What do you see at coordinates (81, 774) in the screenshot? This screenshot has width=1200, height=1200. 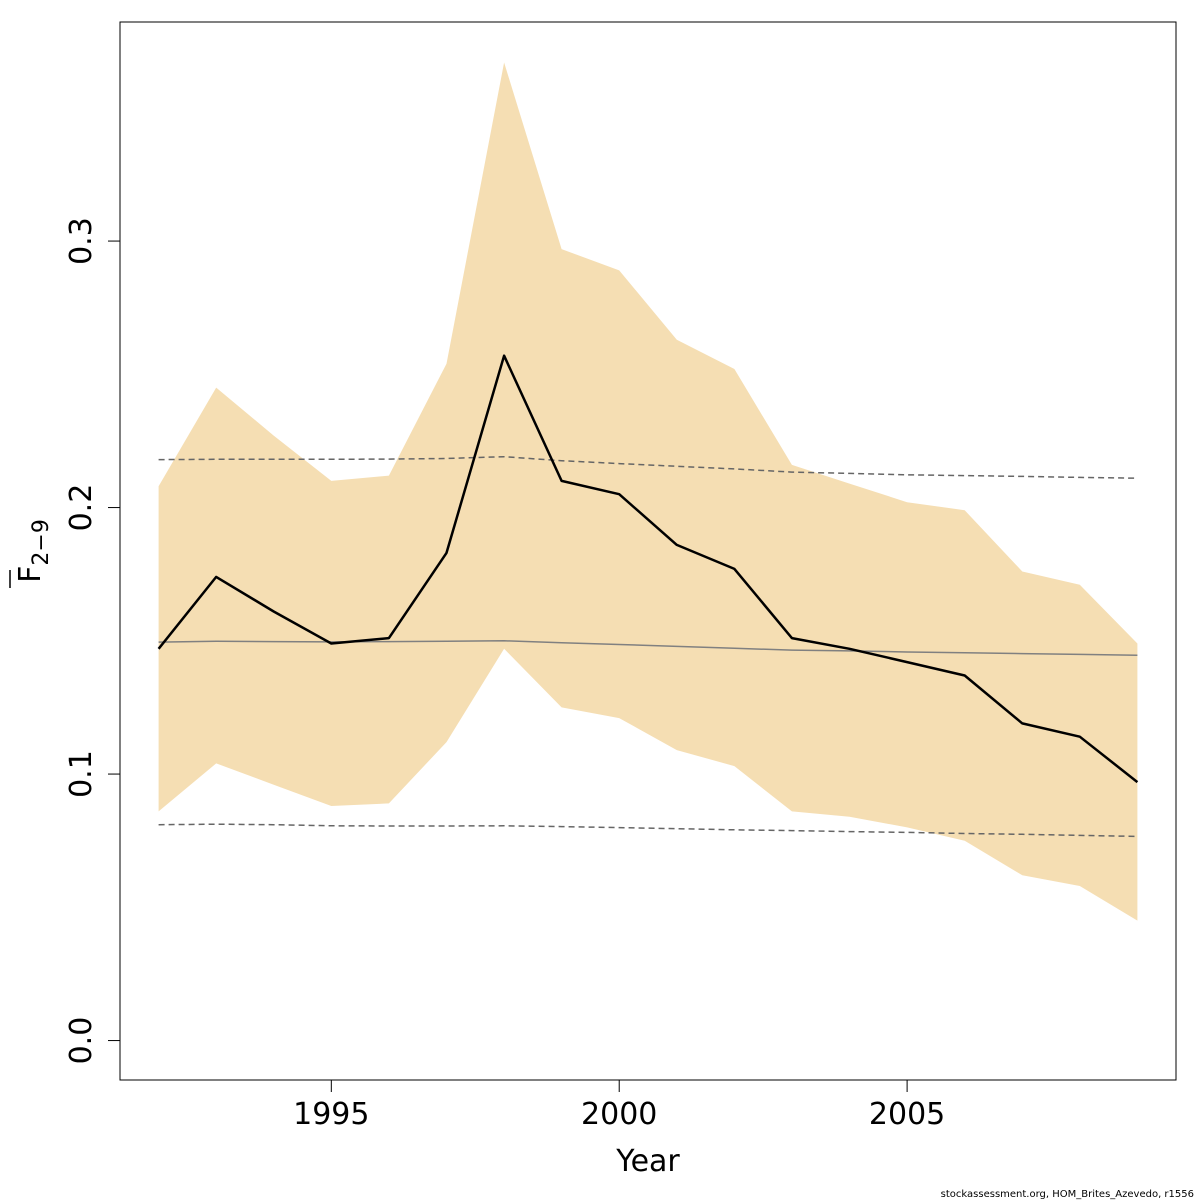 I see `y-tick-label: 0.1` at bounding box center [81, 774].